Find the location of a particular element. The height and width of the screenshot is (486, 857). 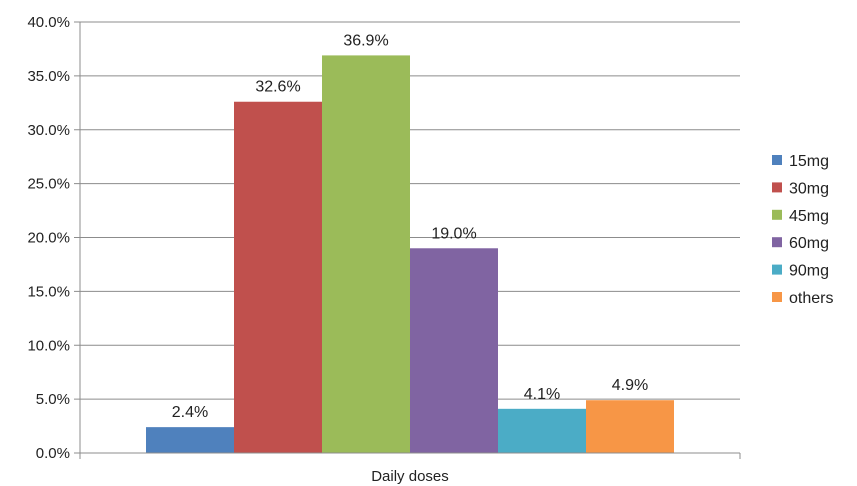

legend-label-60mg: 60mg is located at coordinates (809, 243).